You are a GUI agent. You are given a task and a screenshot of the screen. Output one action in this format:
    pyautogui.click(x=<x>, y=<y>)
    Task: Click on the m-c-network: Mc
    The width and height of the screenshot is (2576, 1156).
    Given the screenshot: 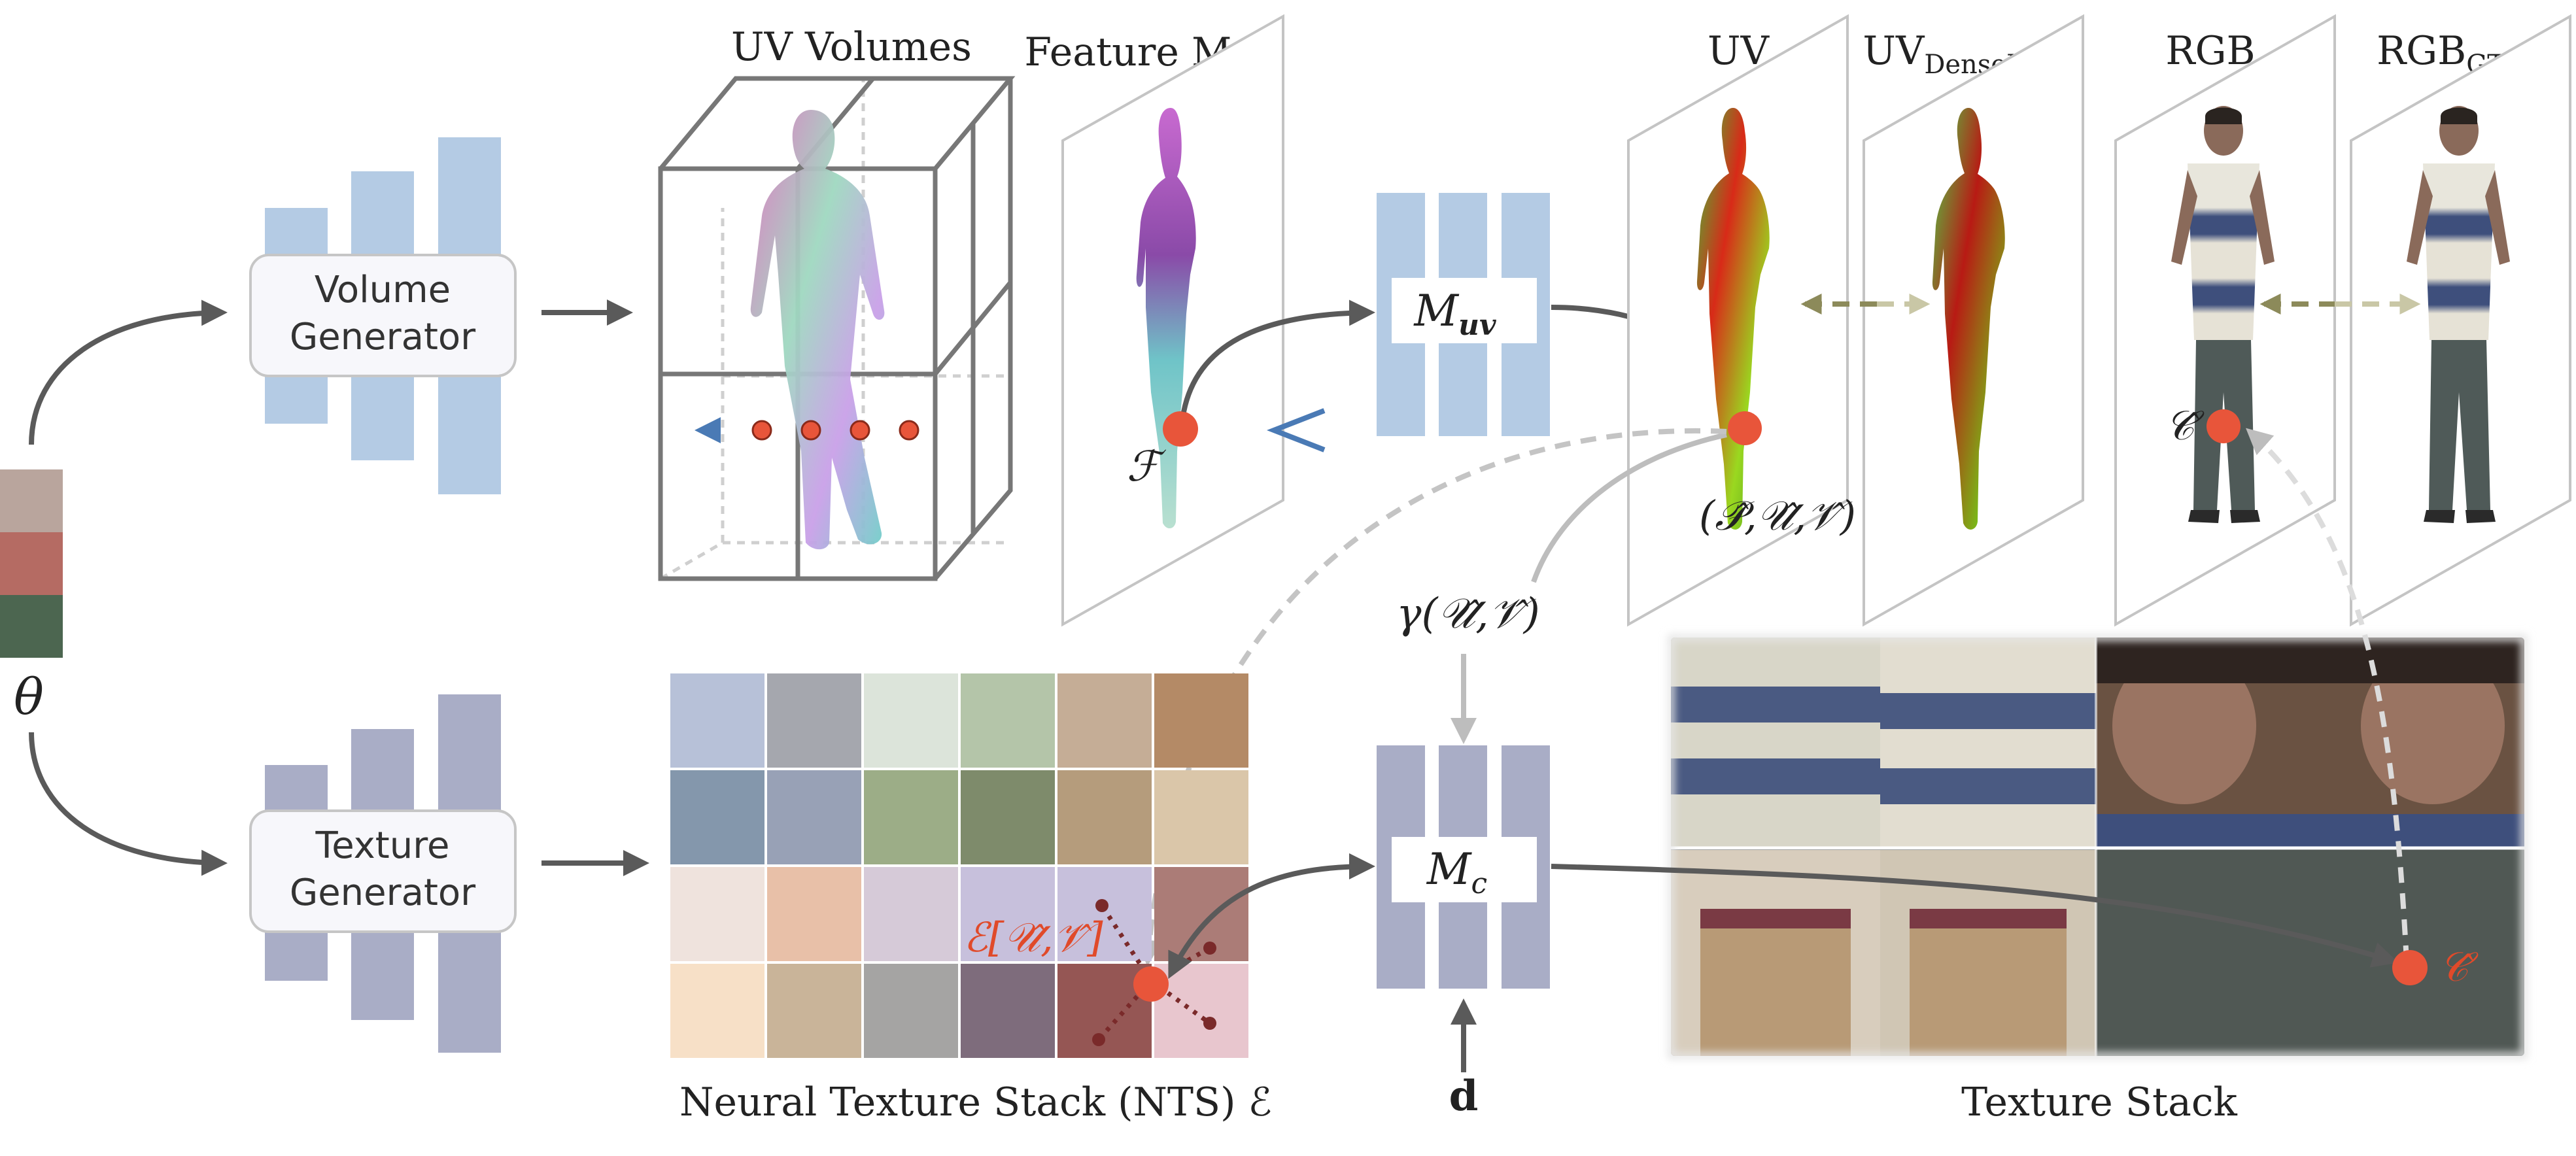 What is the action you would take?
    pyautogui.click(x=1463, y=867)
    